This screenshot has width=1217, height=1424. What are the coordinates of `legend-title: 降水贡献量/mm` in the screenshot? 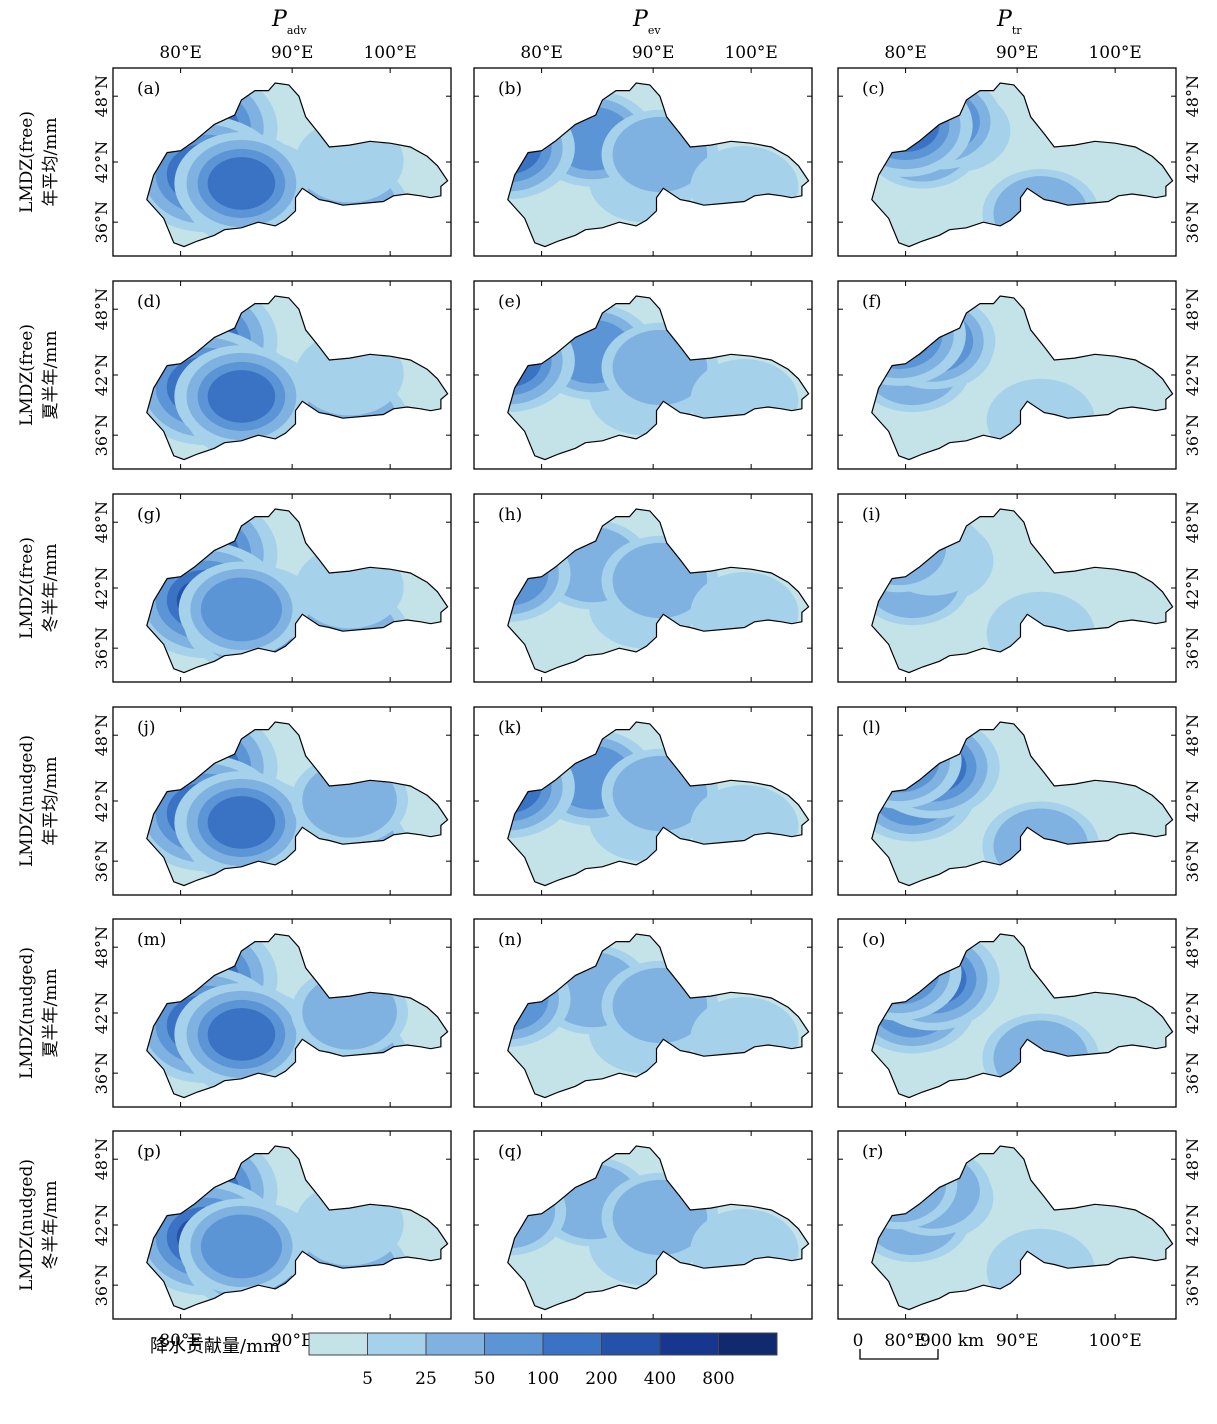 It's located at (215, 1346).